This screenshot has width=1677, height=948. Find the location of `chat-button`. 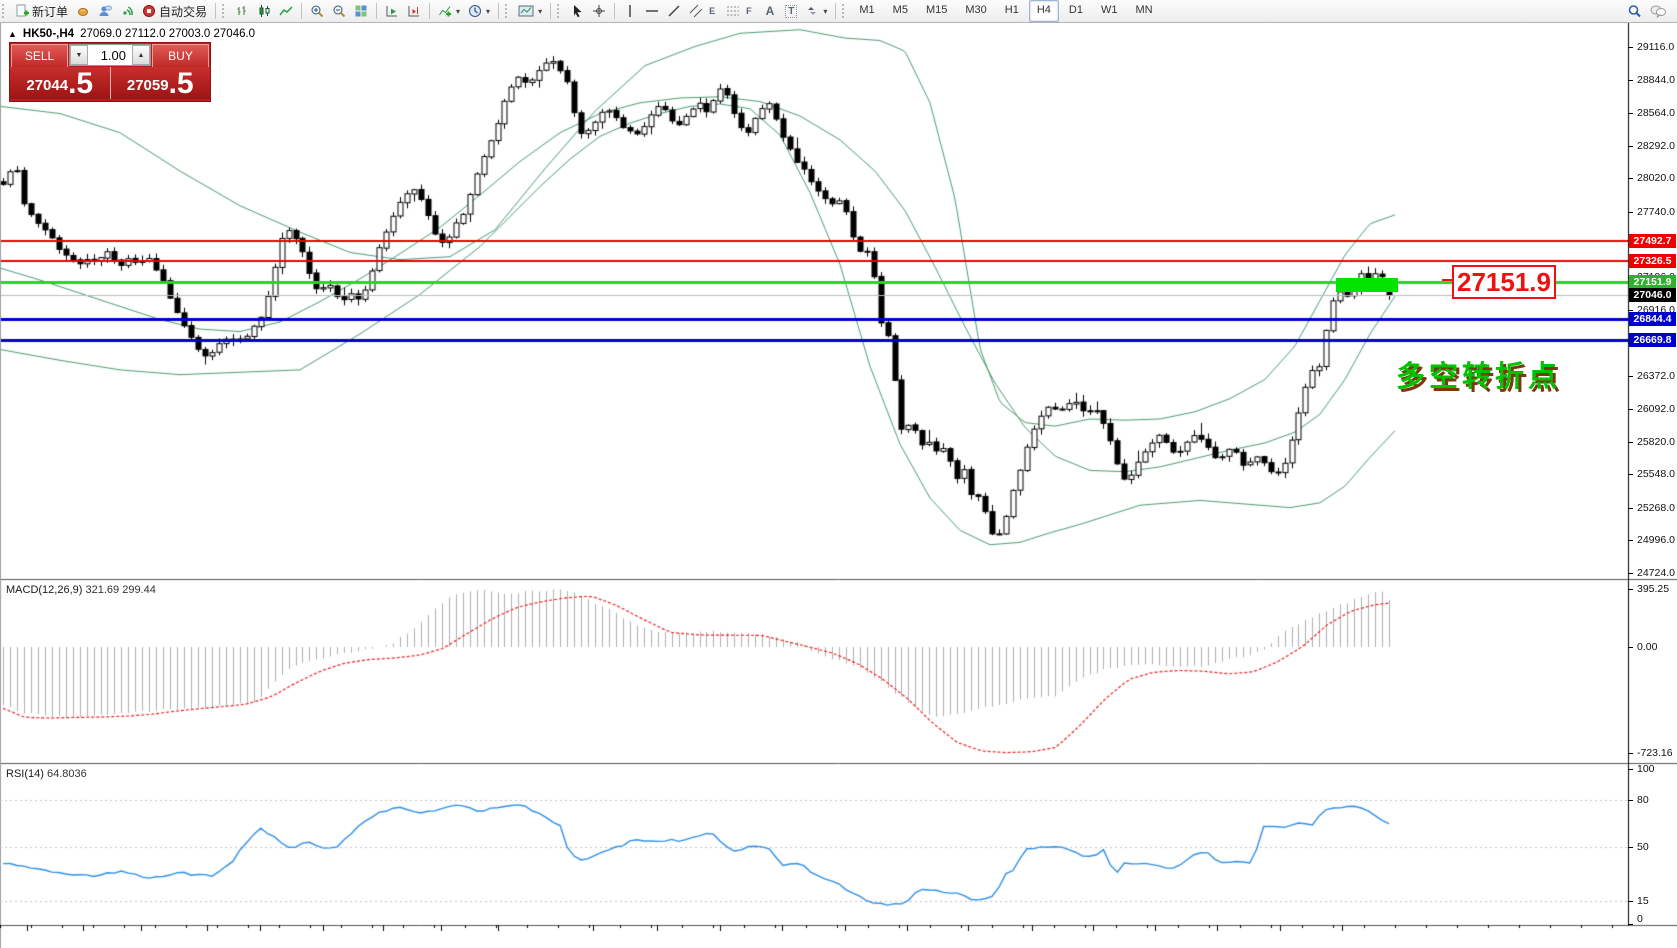

chat-button is located at coordinates (1658, 11).